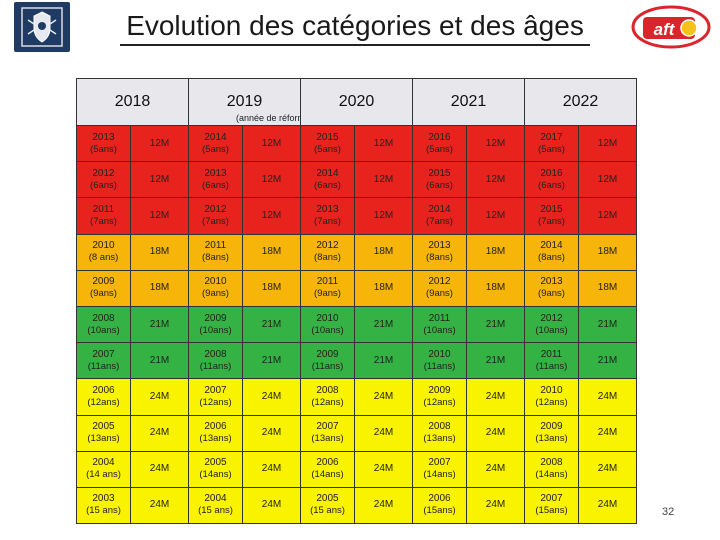 Image resolution: width=720 pixels, height=540 pixels. What do you see at coordinates (215, 511) in the screenshot?
I see `age-label: (15 ans)` at bounding box center [215, 511].